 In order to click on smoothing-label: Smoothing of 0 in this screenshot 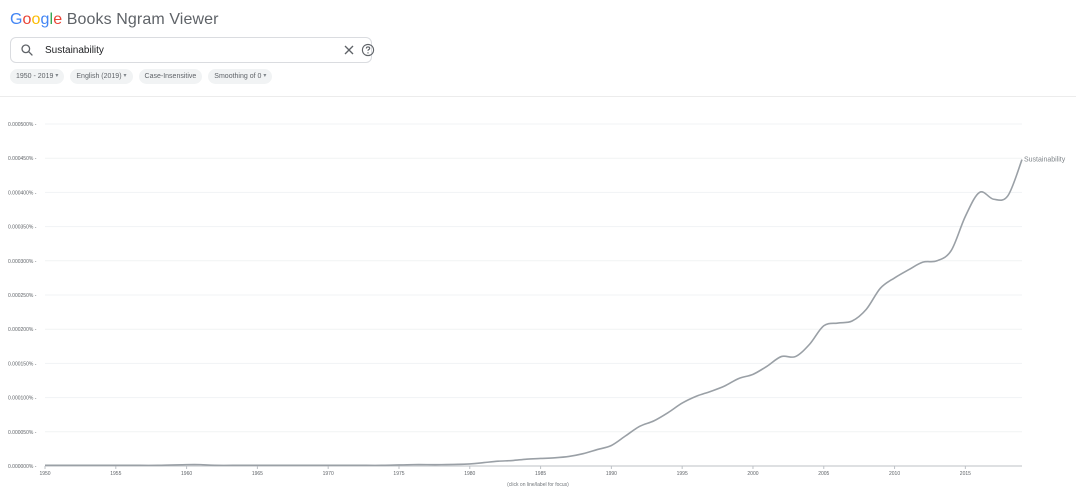, I will do `click(238, 76)`.